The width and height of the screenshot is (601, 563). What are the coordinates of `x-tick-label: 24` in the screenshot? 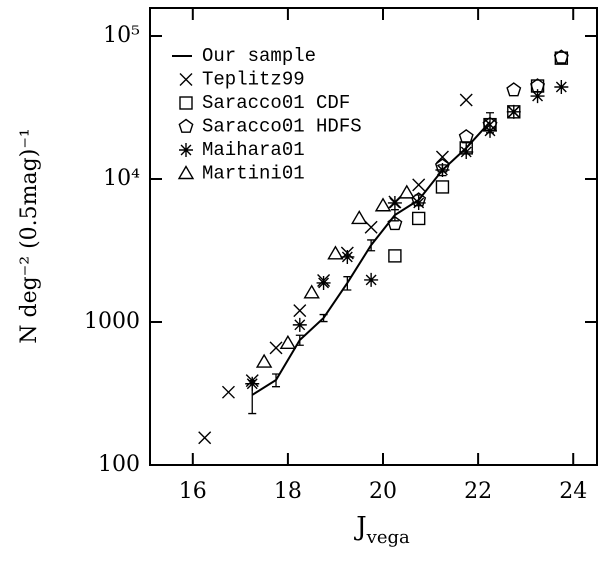 It's located at (573, 491).